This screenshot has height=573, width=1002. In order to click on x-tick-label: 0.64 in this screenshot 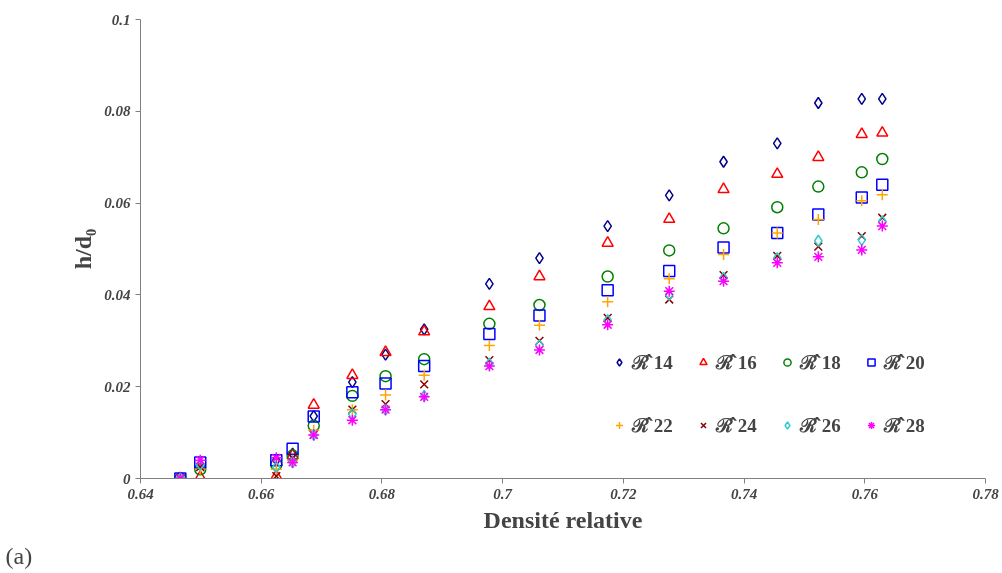, I will do `click(141, 493)`.